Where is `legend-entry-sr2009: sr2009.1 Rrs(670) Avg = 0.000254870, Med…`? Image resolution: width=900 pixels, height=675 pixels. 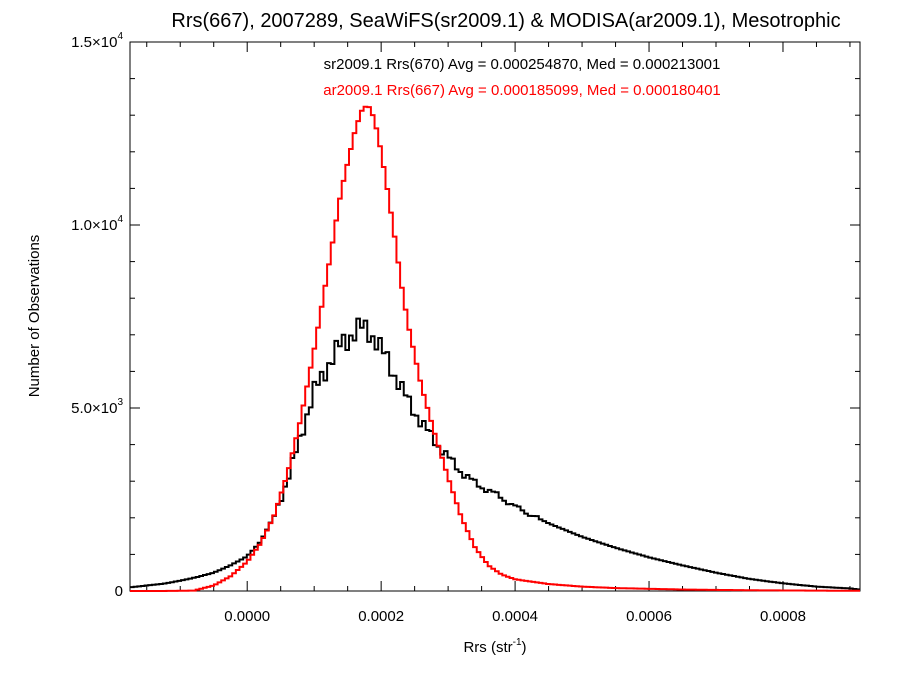 legend-entry-sr2009: sr2009.1 Rrs(670) Avg = 0.000254870, Med… is located at coordinates (522, 64).